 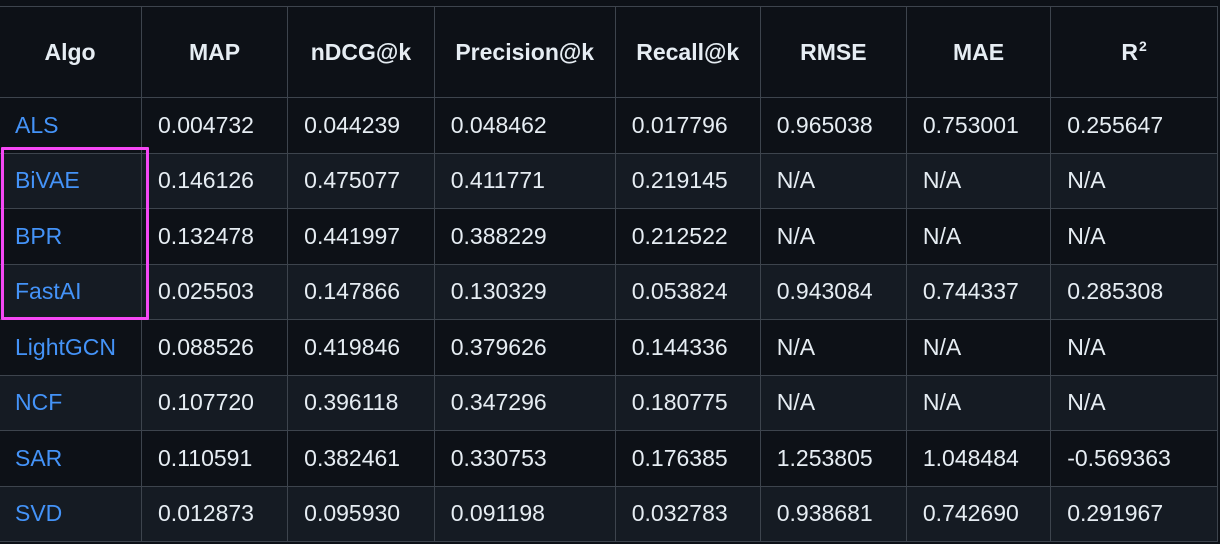 What do you see at coordinates (978, 513) in the screenshot?
I see `cell-mae: 0.742690` at bounding box center [978, 513].